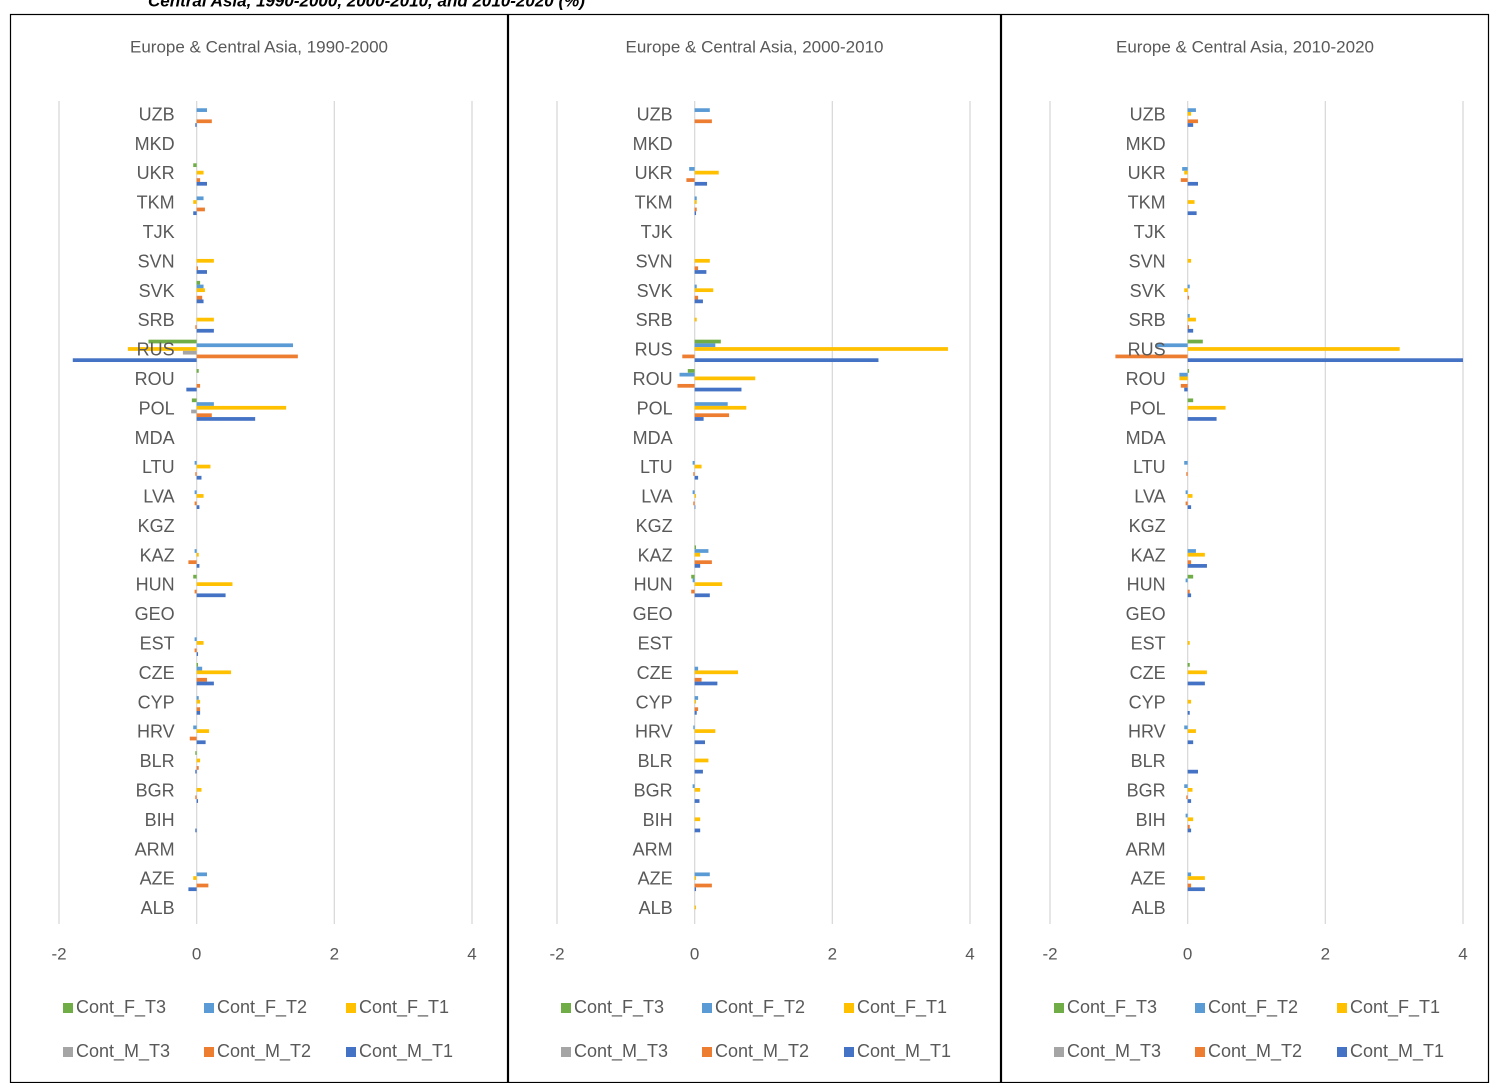  I want to click on legend-label: Cont_M_T3, so click(1114, 1051).